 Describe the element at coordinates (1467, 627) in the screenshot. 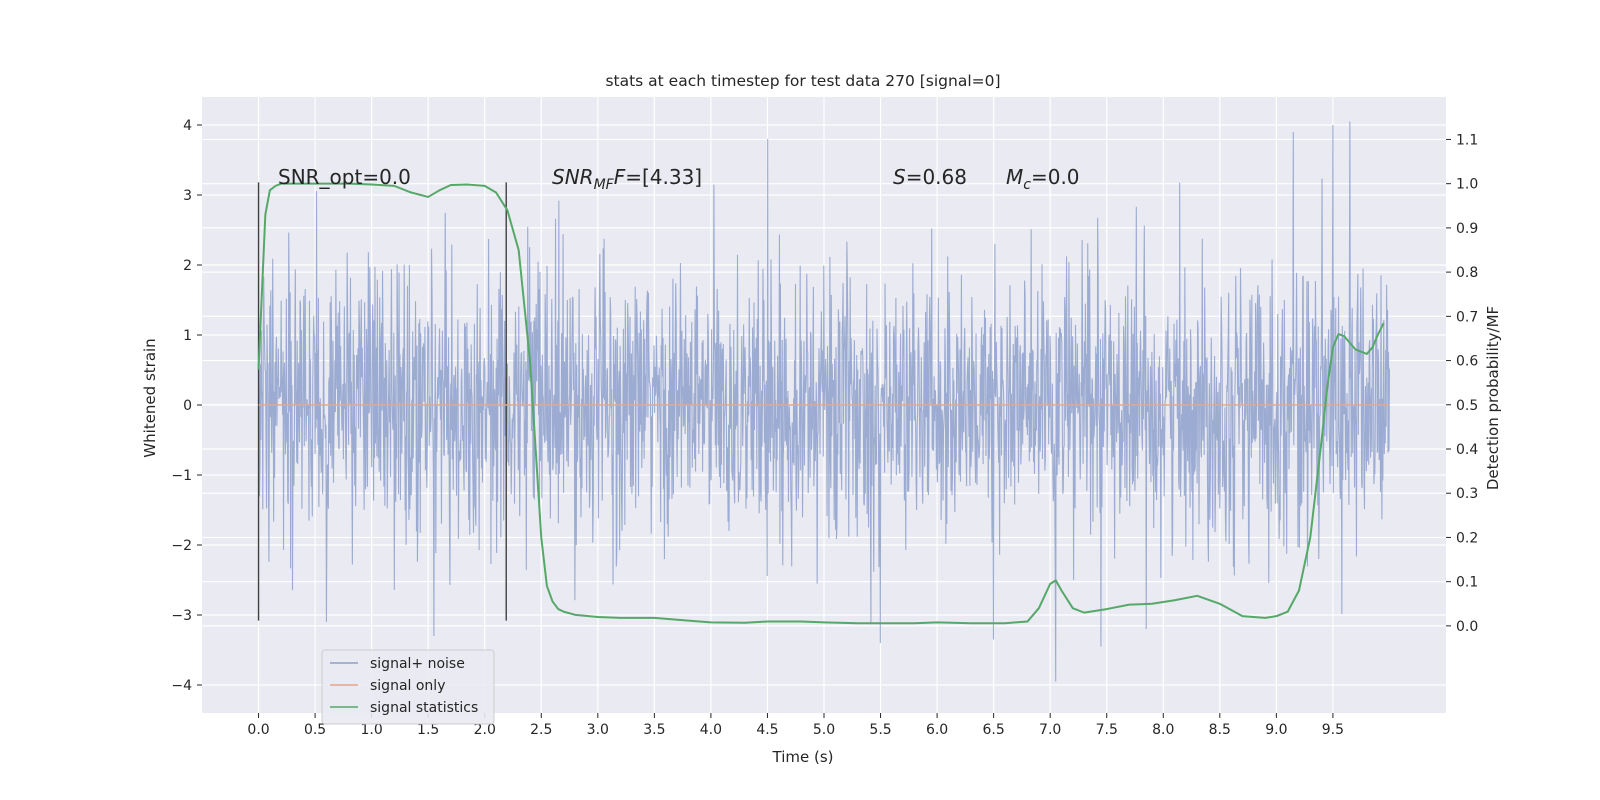

I see `y2-tick-label: 0.0` at that location.